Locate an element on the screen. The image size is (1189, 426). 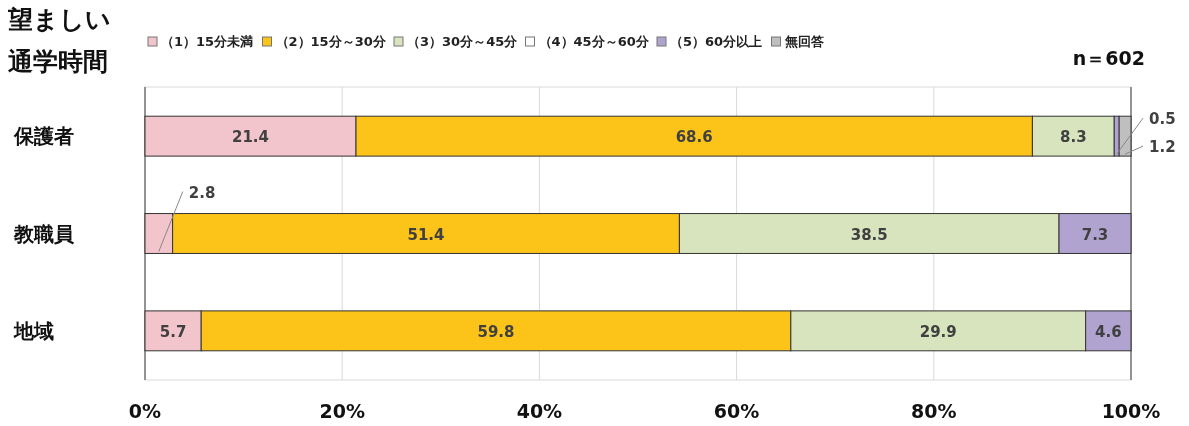
data-label: 38.5 is located at coordinates (869, 234).